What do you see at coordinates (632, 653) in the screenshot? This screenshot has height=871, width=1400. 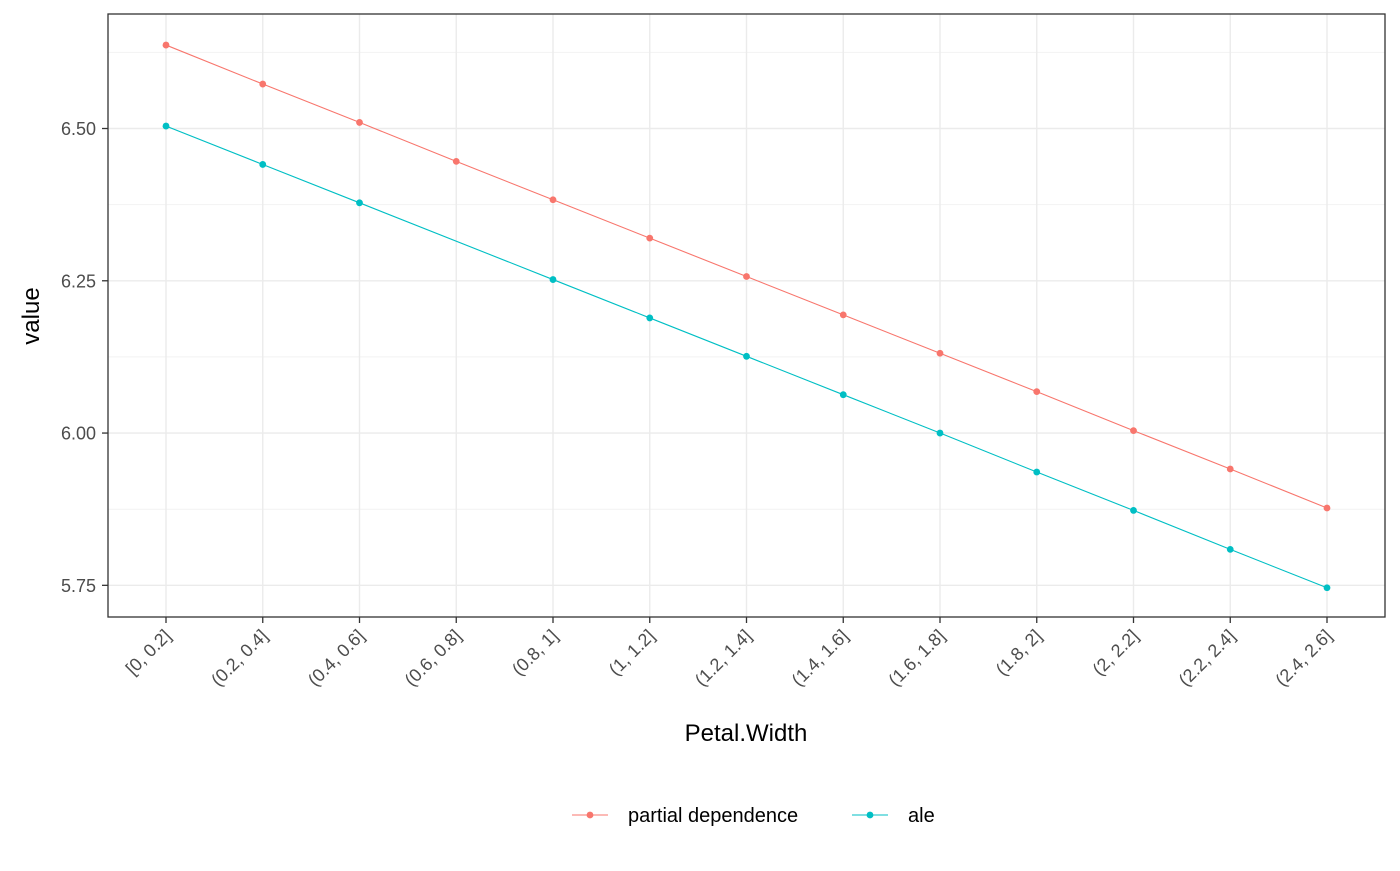 I see `x-tick-label: (1, 1.2]` at bounding box center [632, 653].